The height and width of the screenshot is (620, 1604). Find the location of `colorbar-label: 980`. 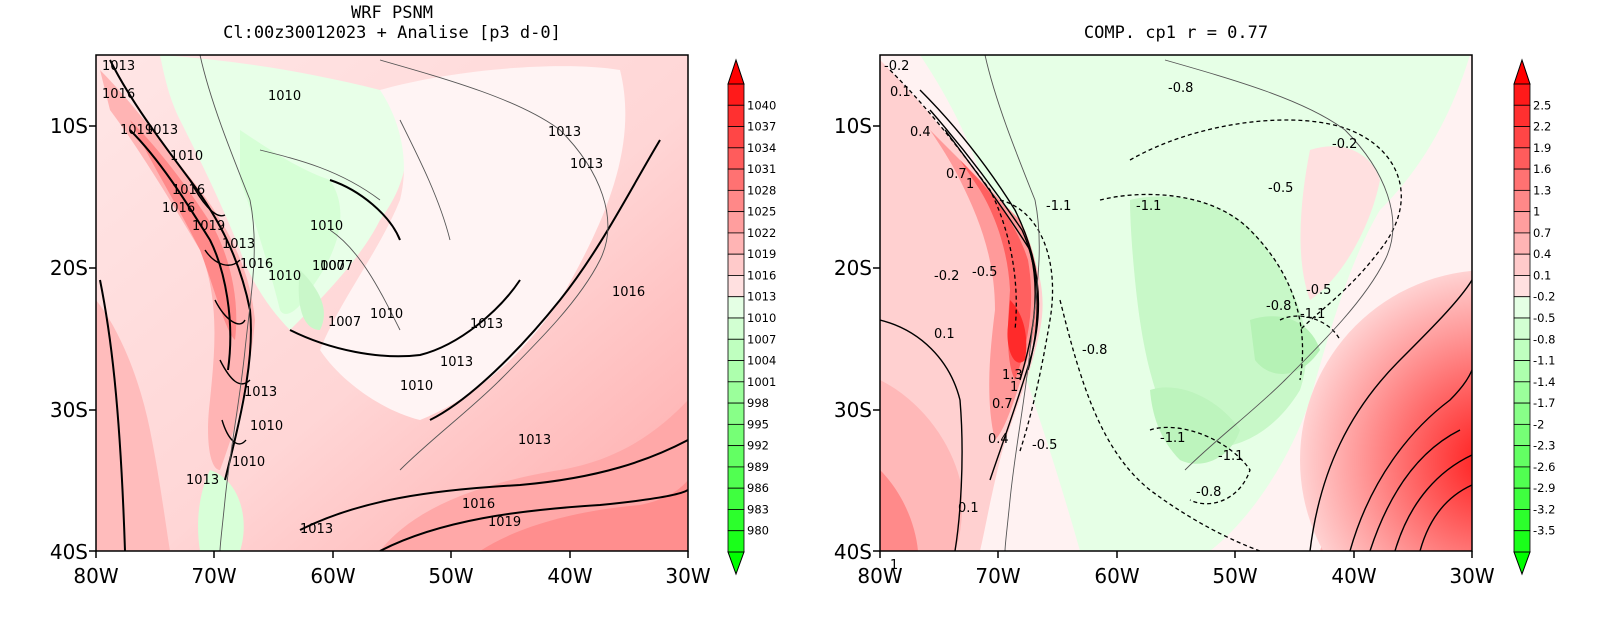

colorbar-label: 980 is located at coordinates (758, 531).